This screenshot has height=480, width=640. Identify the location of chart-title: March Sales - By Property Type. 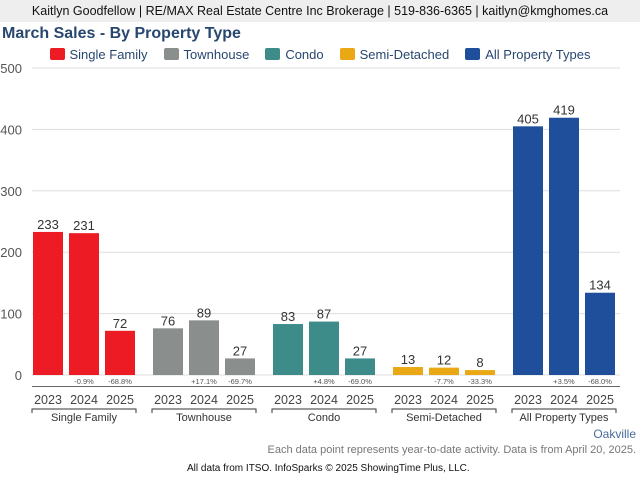
(121, 33).